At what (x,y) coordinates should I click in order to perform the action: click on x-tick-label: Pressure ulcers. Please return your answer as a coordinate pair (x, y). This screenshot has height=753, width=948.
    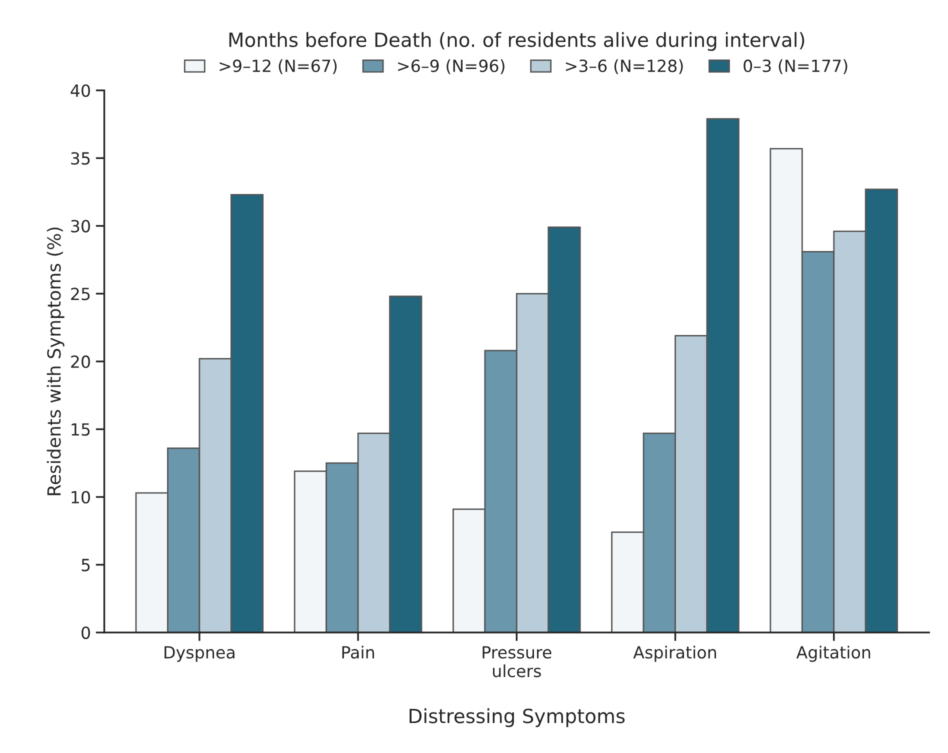
    Looking at the image, I should click on (517, 662).